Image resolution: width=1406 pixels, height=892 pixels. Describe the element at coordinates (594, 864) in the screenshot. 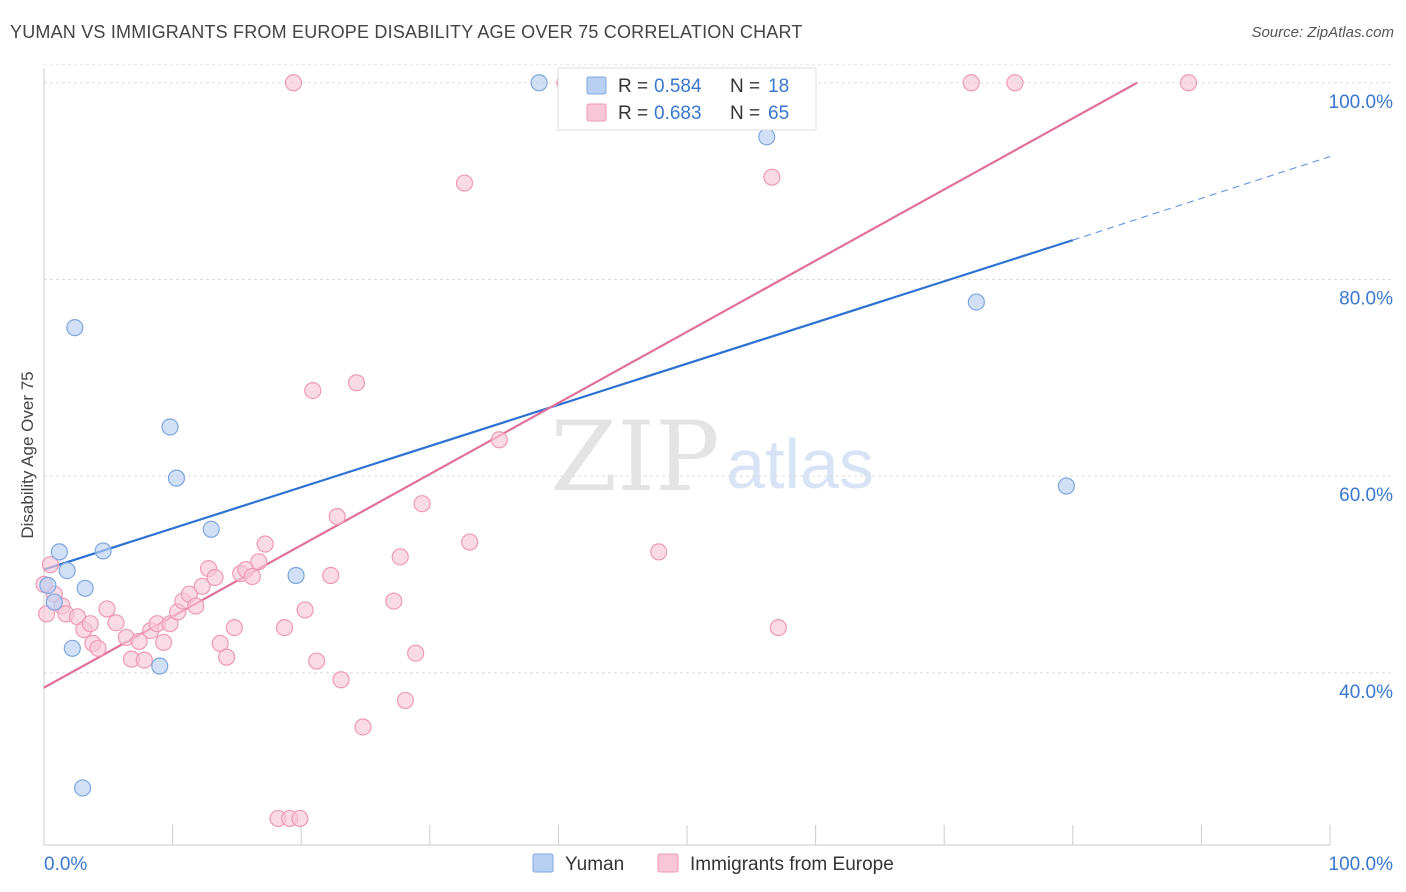

I see `bottom-legend-yuman: Yuman` at that location.